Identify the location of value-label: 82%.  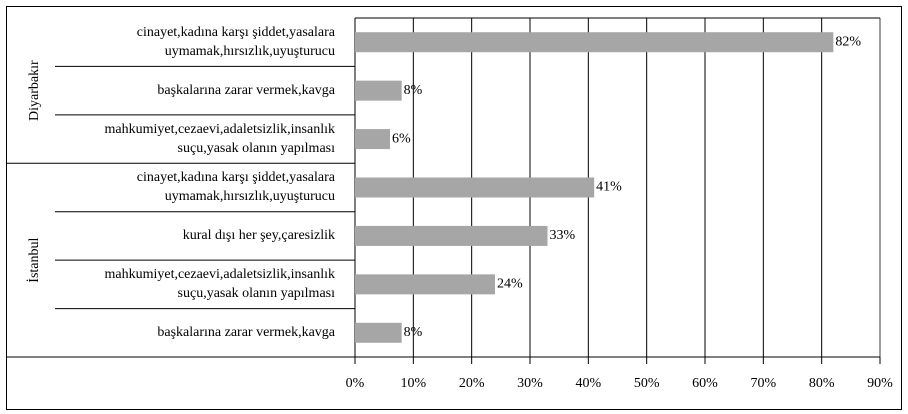
(848, 41).